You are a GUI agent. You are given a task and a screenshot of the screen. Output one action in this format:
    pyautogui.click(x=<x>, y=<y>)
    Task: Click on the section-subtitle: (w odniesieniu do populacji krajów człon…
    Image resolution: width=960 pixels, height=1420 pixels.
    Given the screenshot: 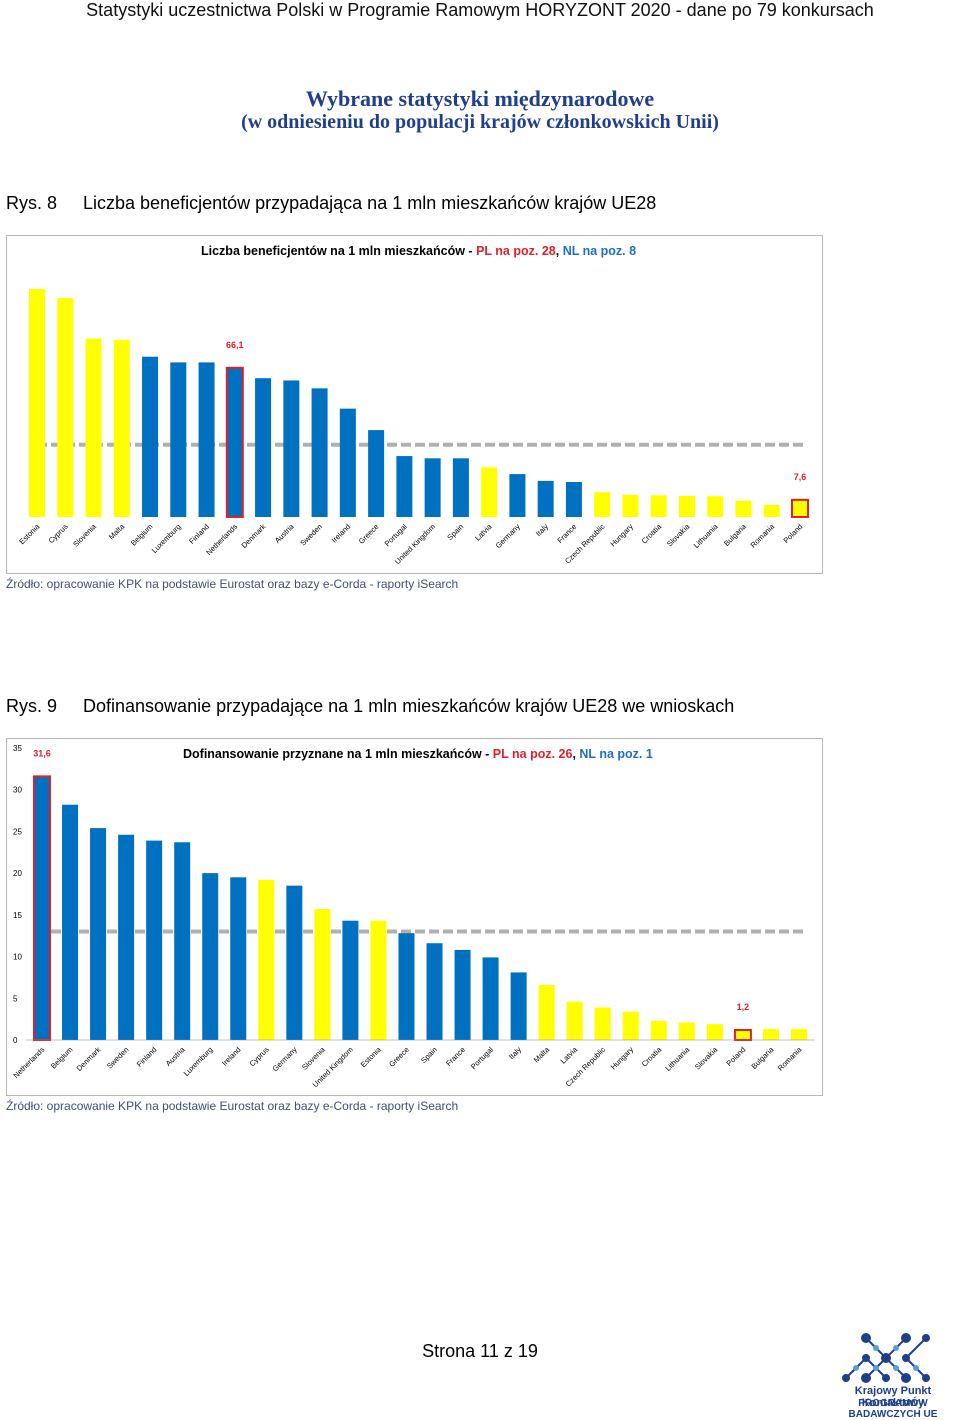 What is the action you would take?
    pyautogui.click(x=480, y=122)
    